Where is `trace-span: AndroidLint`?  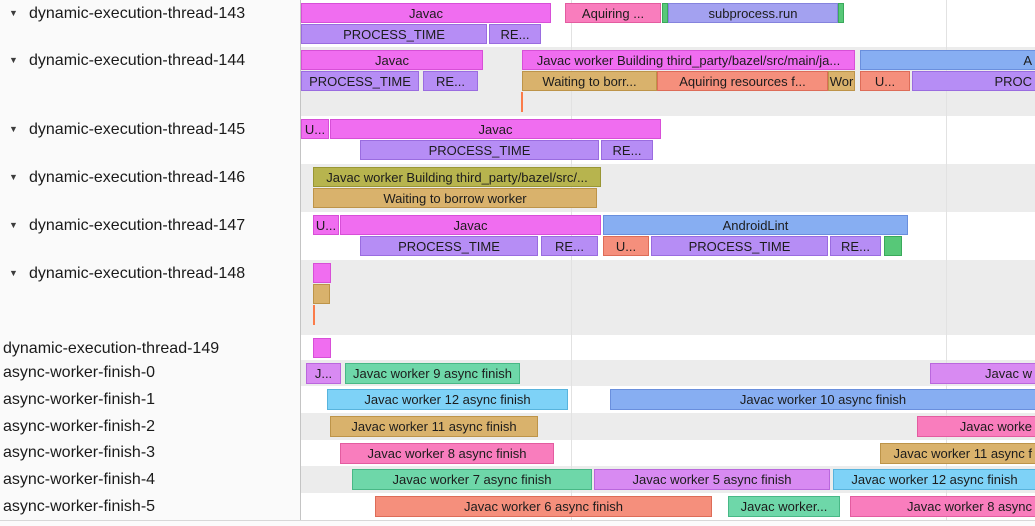 trace-span: AndroidLint is located at coordinates (755, 225).